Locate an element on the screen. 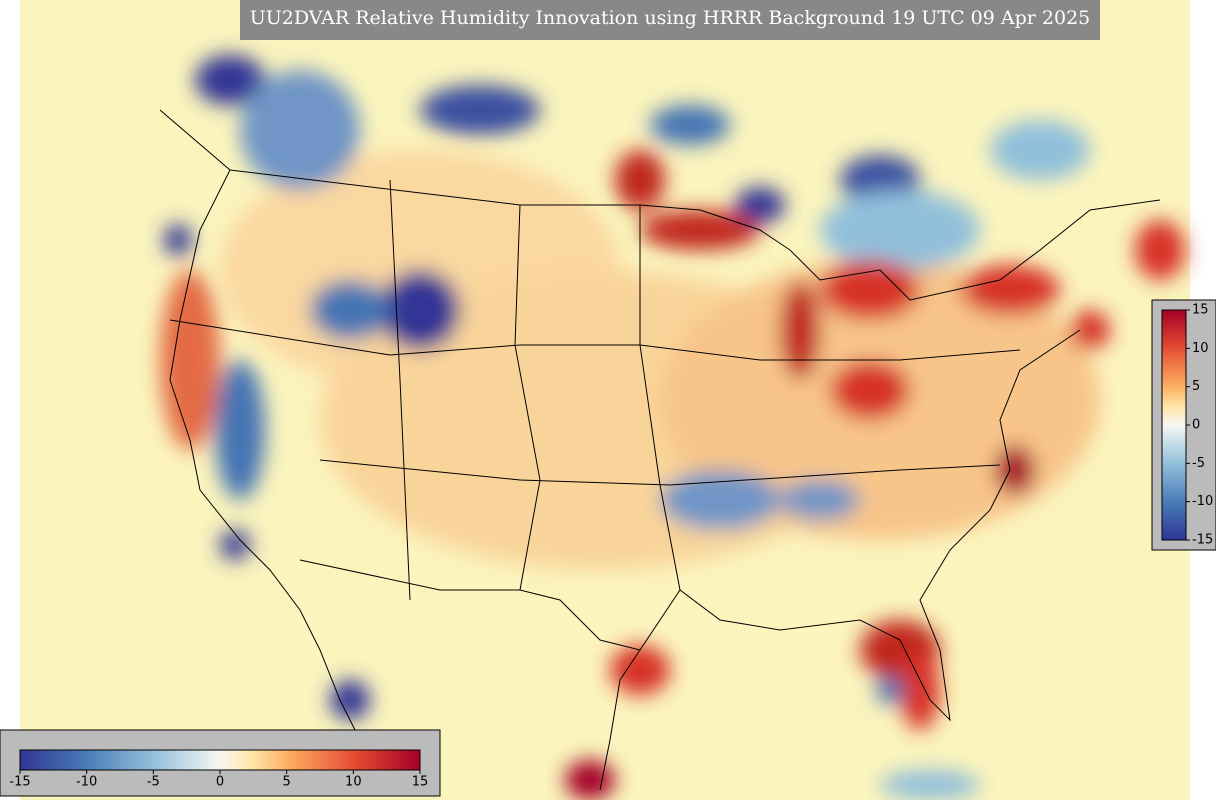  title-background is located at coordinates (670, 20).